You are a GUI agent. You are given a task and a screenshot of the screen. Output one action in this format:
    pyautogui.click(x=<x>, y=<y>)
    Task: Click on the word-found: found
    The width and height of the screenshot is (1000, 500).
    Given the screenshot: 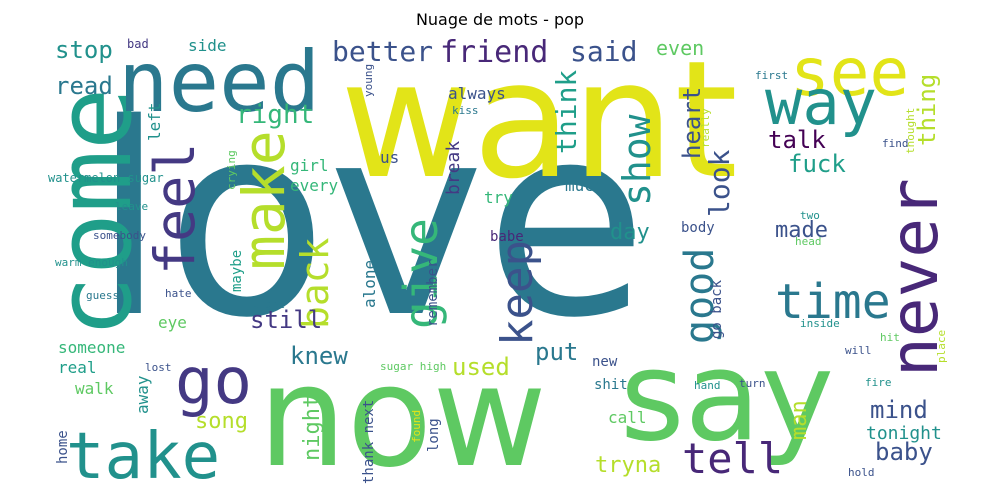 What is the action you would take?
    pyautogui.click(x=416, y=426)
    